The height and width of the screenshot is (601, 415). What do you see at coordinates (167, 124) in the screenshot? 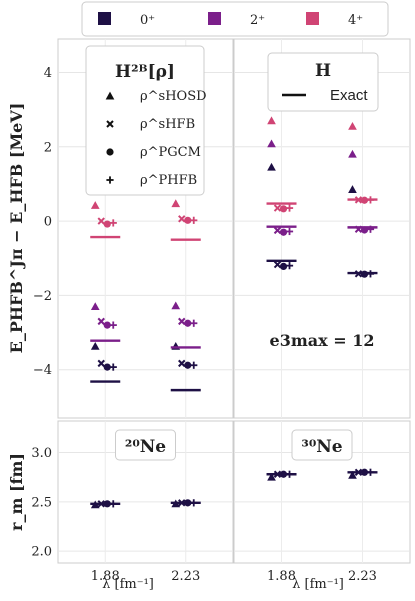
I see `method-legend-label-1: ρ^sHFB` at bounding box center [167, 124].